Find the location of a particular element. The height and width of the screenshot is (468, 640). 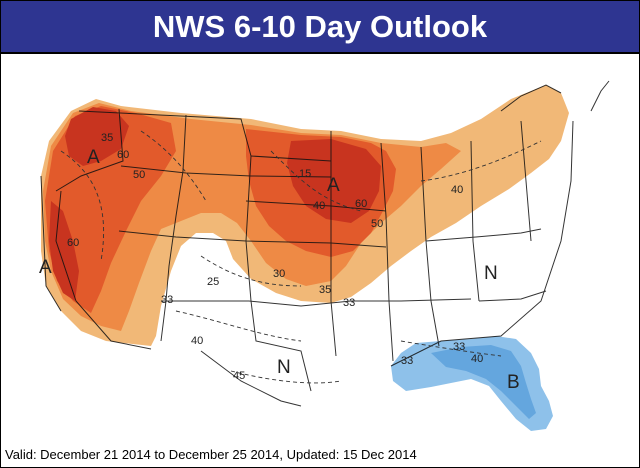

page-title: NWS 6-10 Day Outlook is located at coordinates (320, 26).